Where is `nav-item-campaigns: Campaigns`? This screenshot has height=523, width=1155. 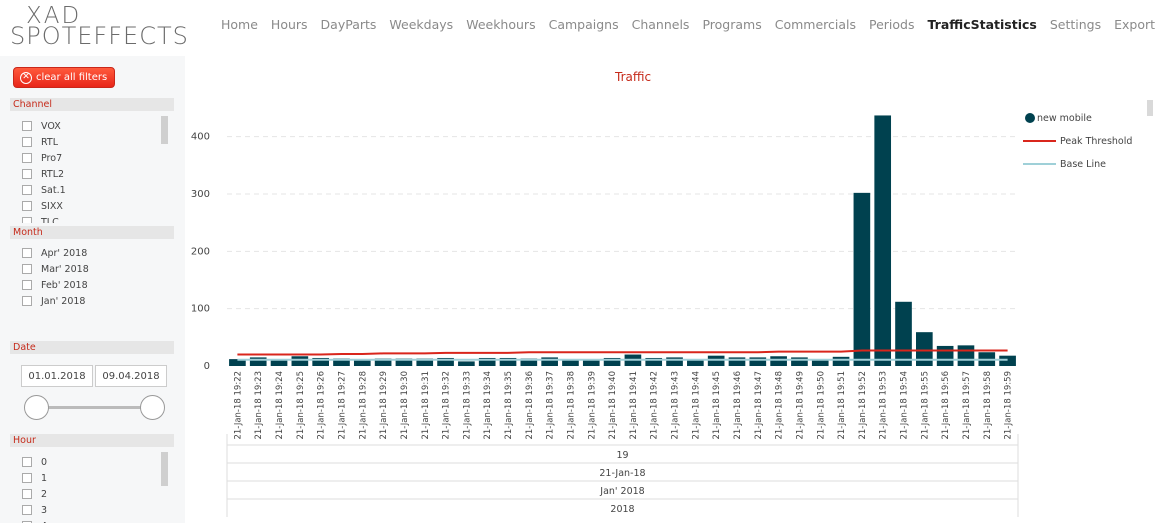 nav-item-campaigns: Campaigns is located at coordinates (583, 24).